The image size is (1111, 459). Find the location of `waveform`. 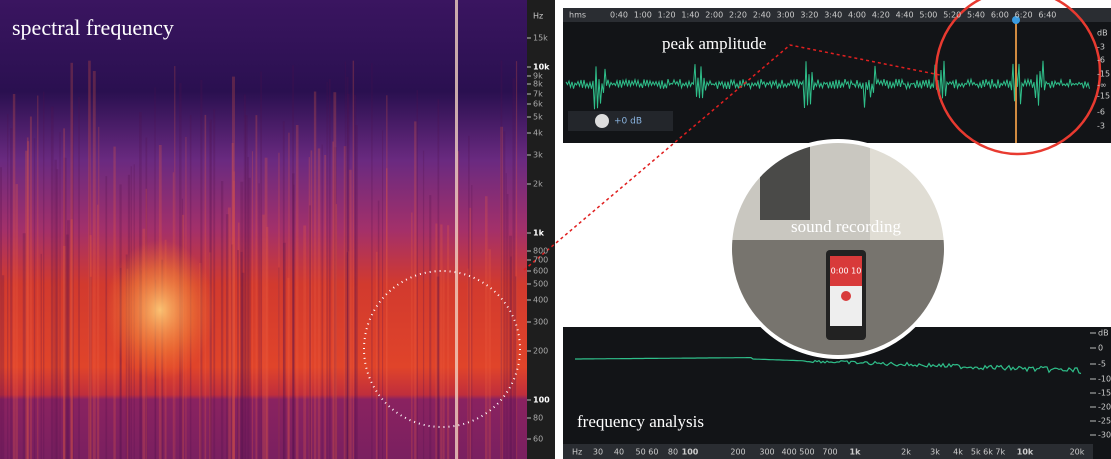

waveform is located at coordinates (827, 85).